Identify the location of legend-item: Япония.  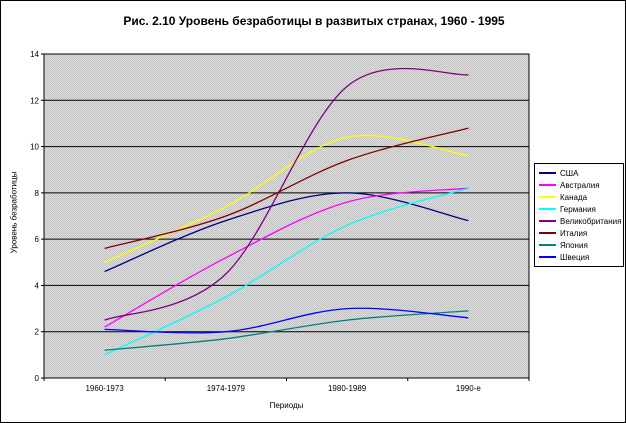
(581, 245).